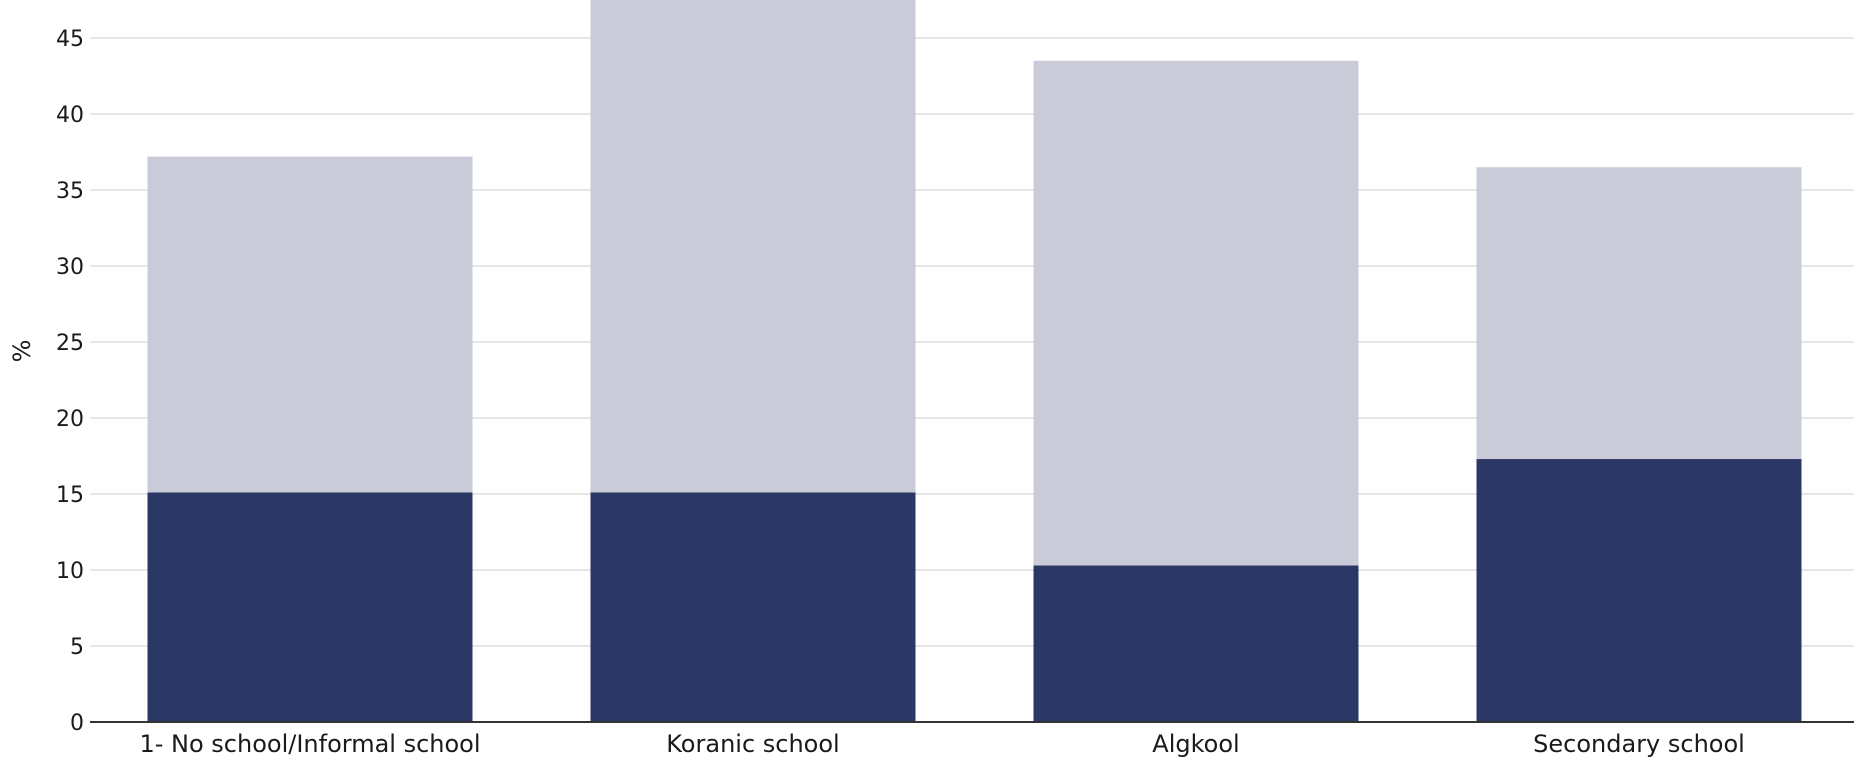 This screenshot has height=757, width=1854. Describe the element at coordinates (70, 381) in the screenshot. I see `y-axis-ticks: 0 5 10 15 20 25 30 35 40 45` at that location.